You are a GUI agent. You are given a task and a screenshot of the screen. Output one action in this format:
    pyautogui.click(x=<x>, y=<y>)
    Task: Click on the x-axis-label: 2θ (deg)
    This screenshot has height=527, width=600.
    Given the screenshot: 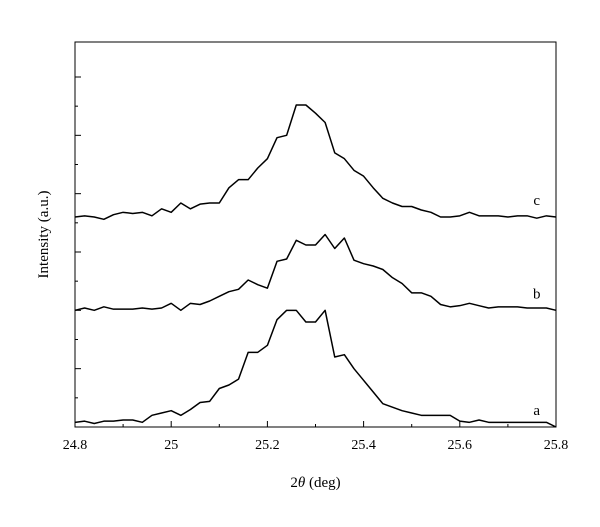 What is the action you would take?
    pyautogui.click(x=315, y=483)
    